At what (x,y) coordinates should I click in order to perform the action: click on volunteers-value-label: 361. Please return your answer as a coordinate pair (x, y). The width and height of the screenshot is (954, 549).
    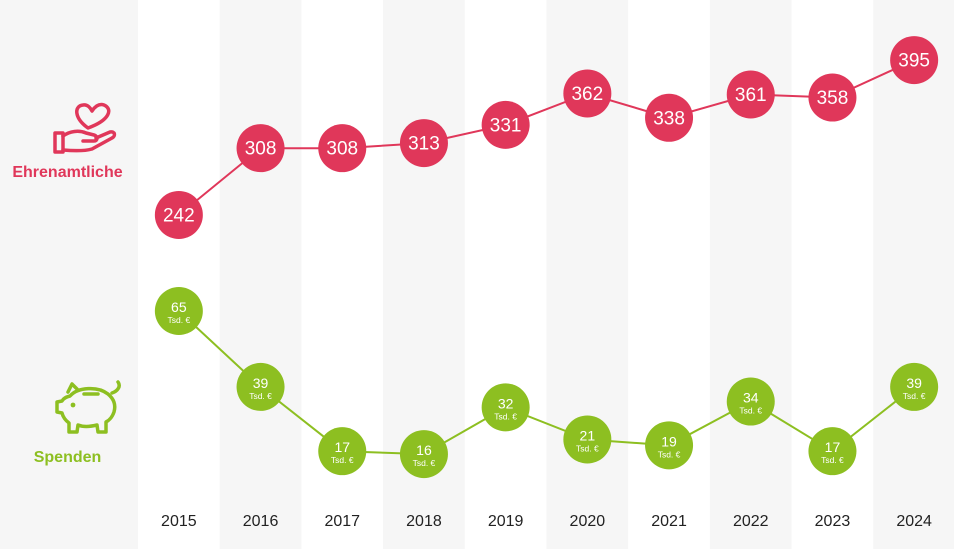
    Looking at the image, I should click on (751, 95).